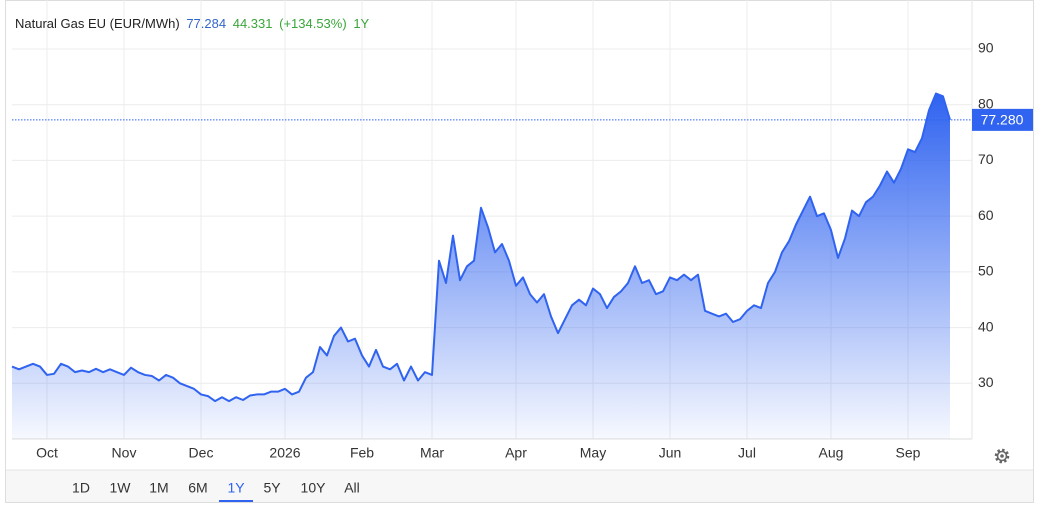  Describe the element at coordinates (197, 488) in the screenshot. I see `range-button: 6M` at that location.